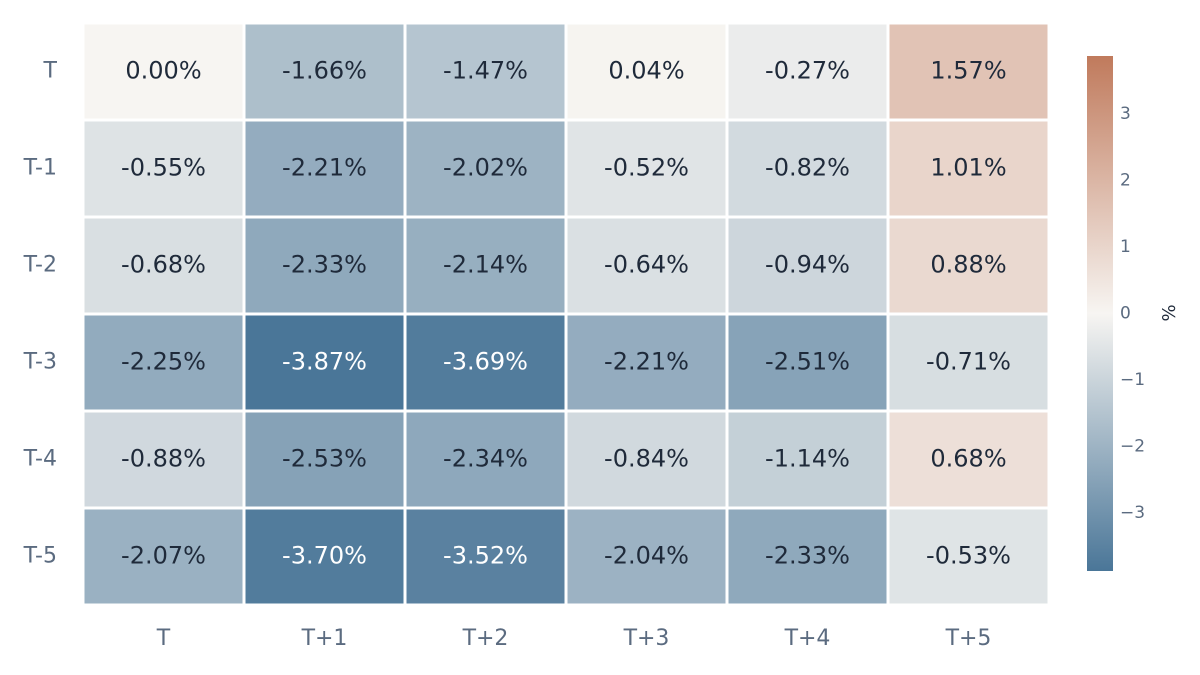  I want to click on colorbar-tick-label: 3, so click(1125, 114).